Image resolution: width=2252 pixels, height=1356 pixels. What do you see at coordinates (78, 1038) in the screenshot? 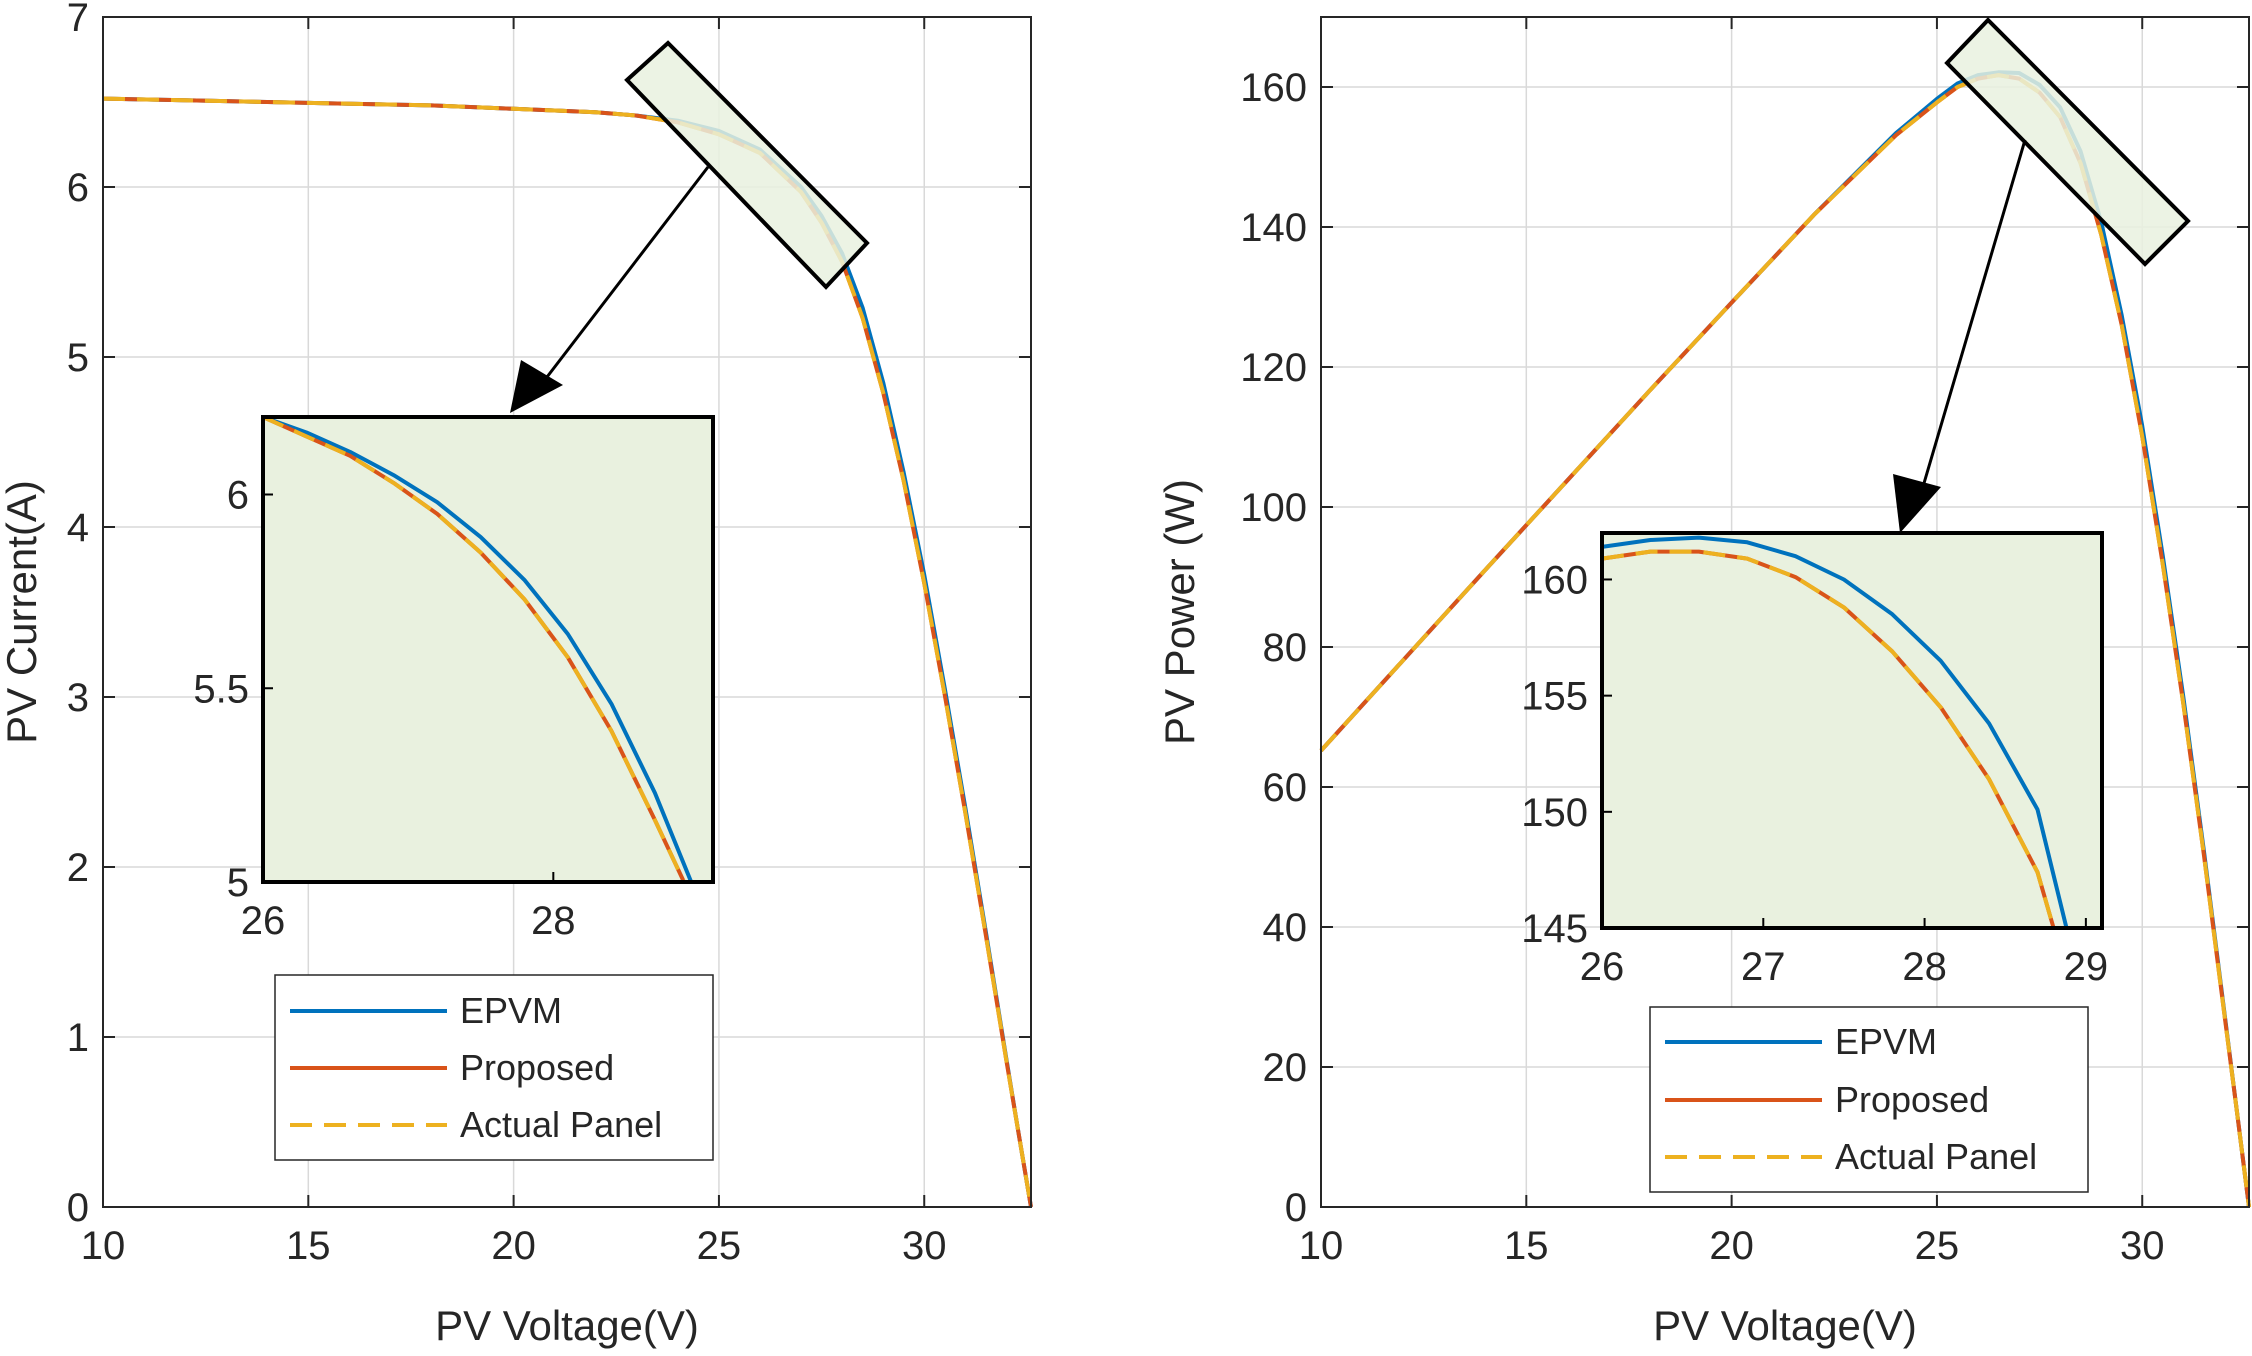
I see `iv-ytick-label: 1` at bounding box center [78, 1038].